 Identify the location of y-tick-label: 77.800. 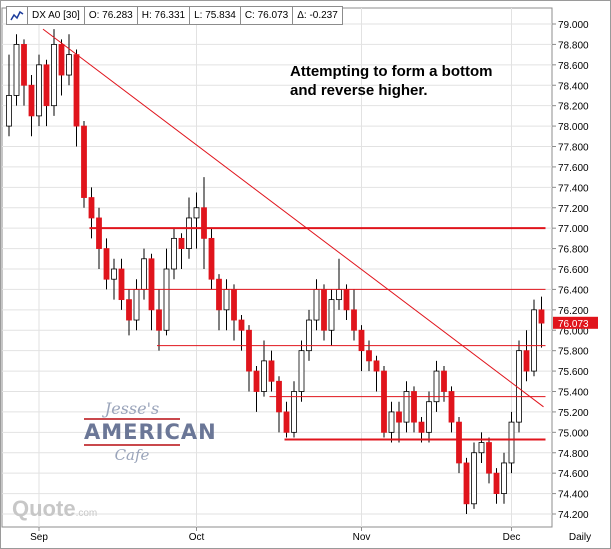
(573, 148).